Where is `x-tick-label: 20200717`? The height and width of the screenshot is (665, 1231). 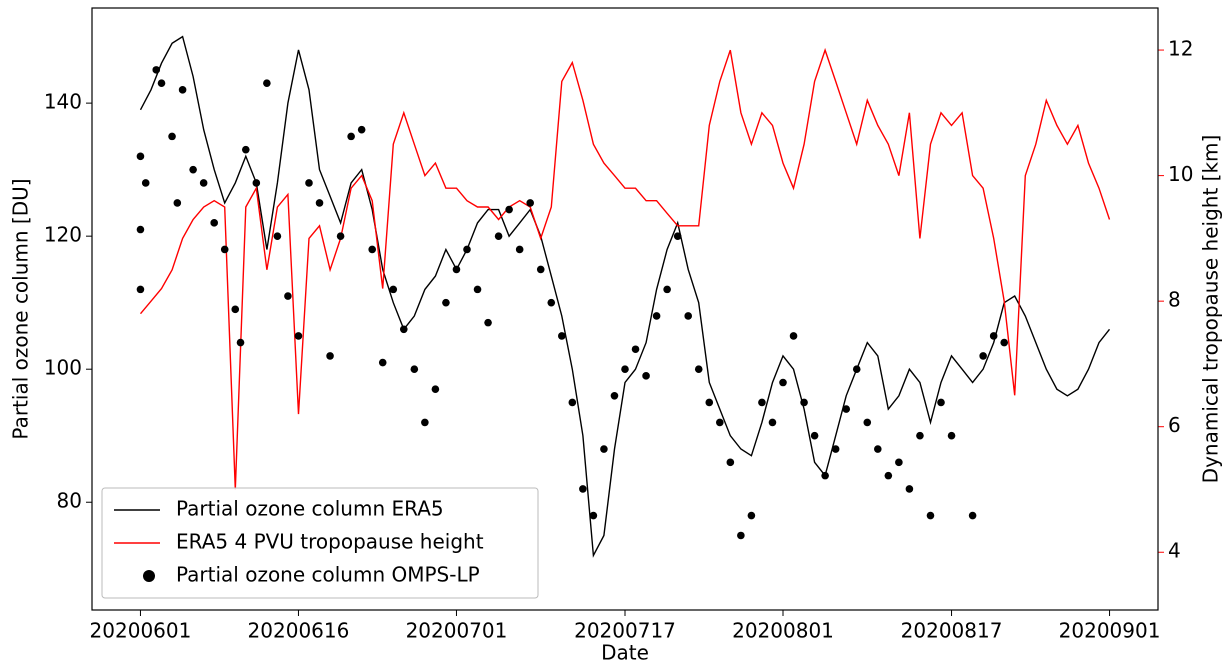 x-tick-label: 20200717 is located at coordinates (625, 631).